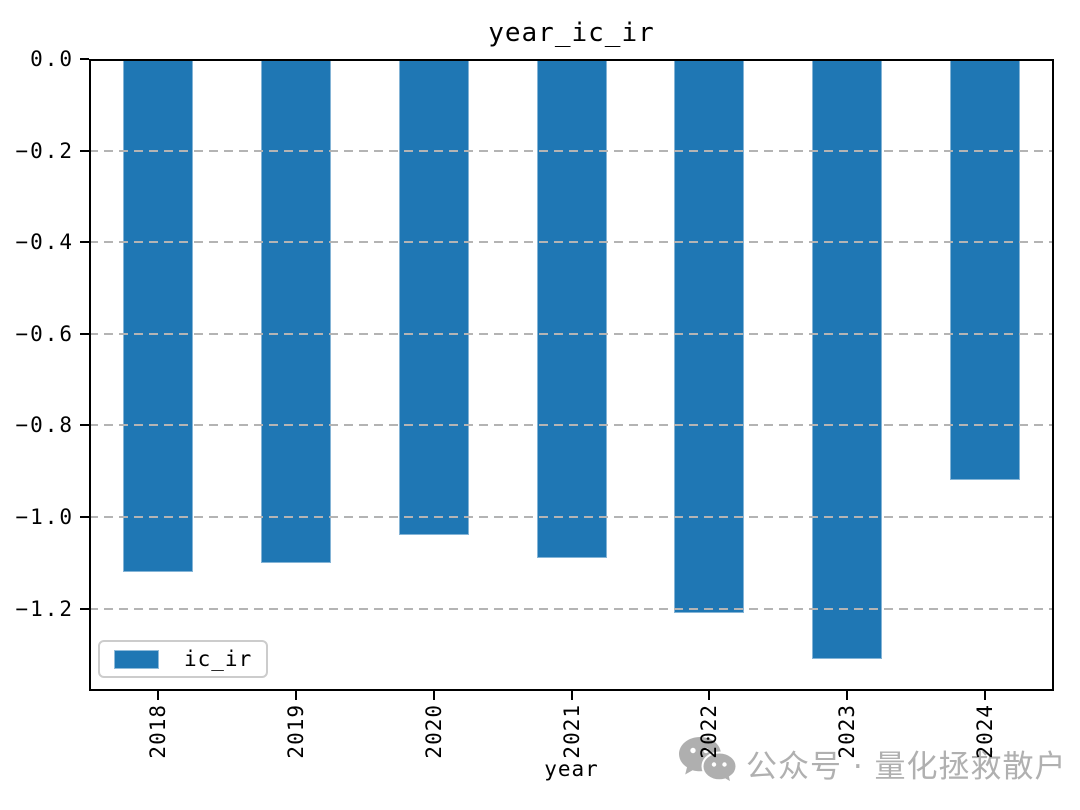 This screenshot has height=810, width=1080. What do you see at coordinates (847, 695) in the screenshot?
I see `x-tick-mark-2023` at bounding box center [847, 695].